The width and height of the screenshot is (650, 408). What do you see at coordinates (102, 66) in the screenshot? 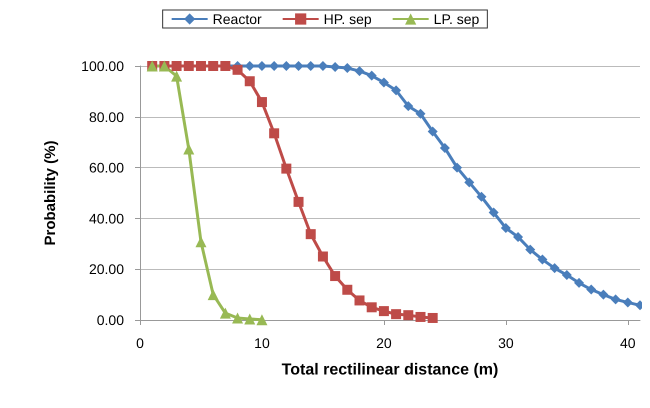
I see `y-tick-label: 100.00` at bounding box center [102, 66].